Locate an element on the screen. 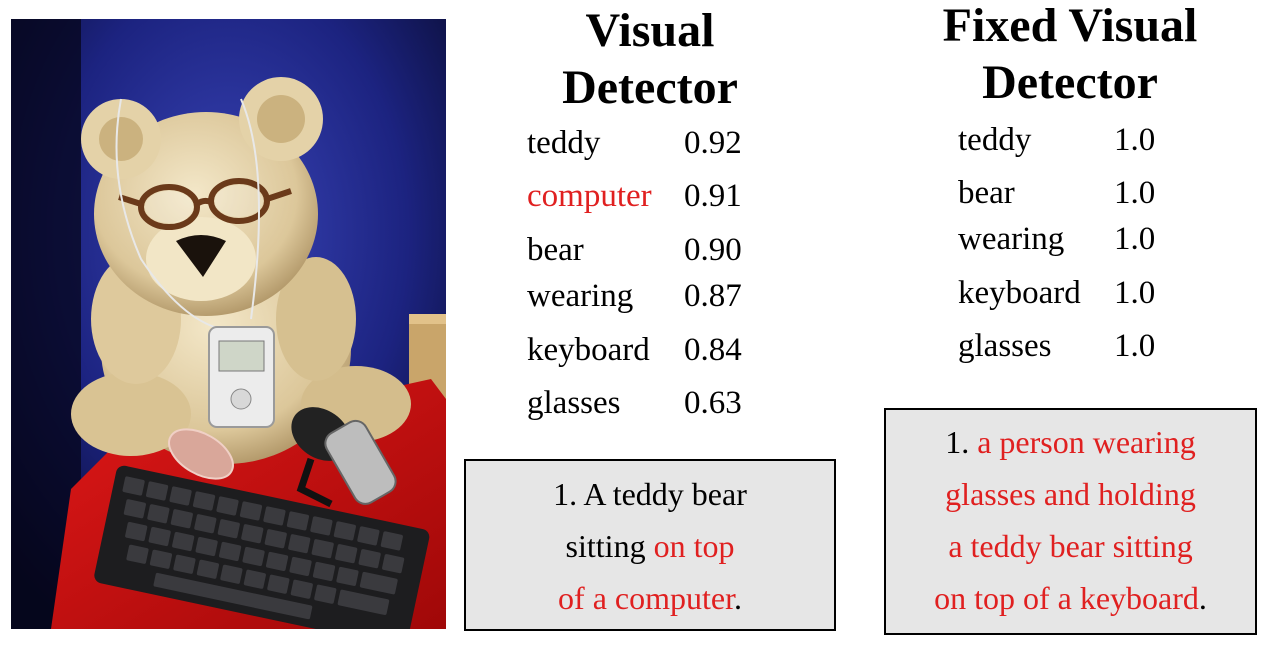  caption-line: a teddy bear sitting is located at coordinates (1070, 546).